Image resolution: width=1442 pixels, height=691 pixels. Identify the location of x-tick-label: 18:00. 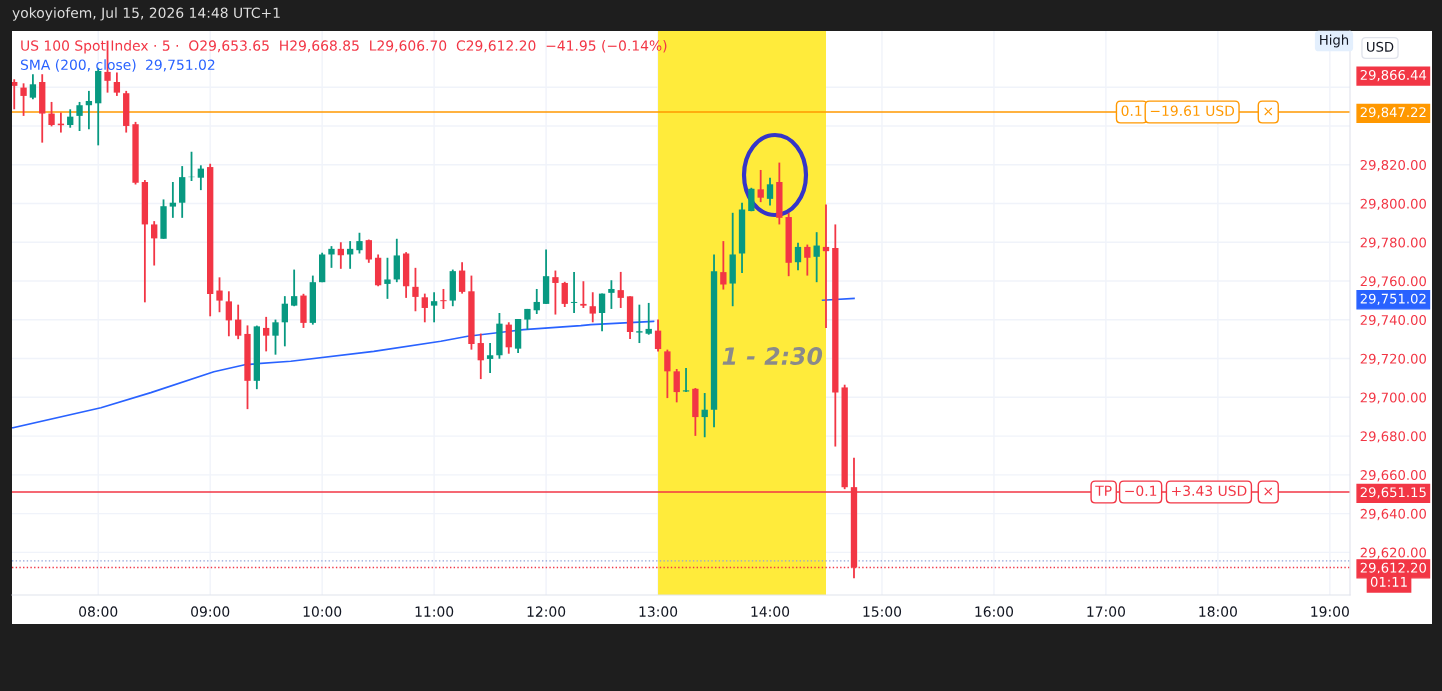
(1218, 611).